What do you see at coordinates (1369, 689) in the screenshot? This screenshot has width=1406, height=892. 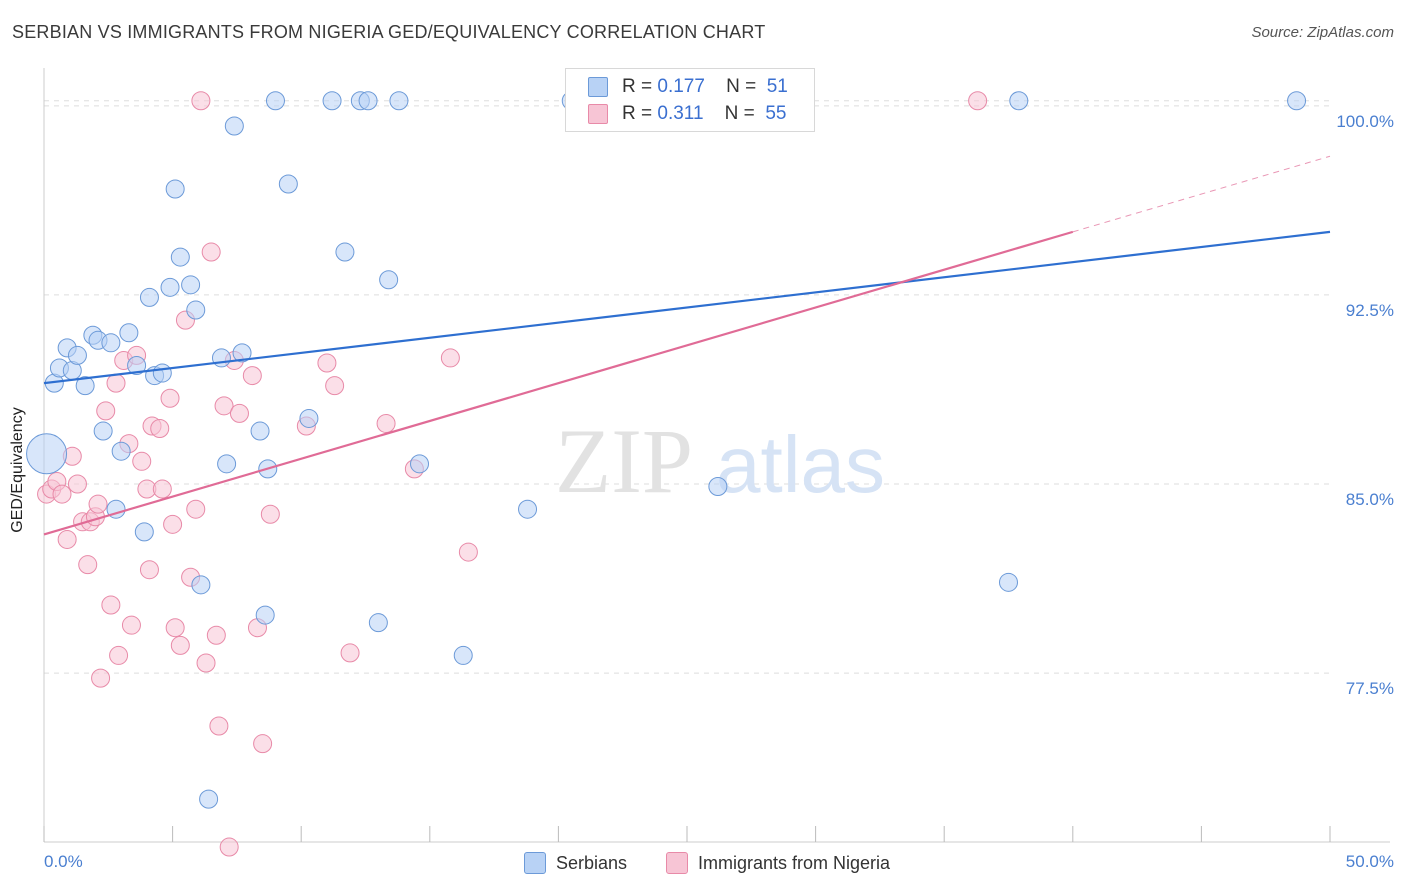 I see `y-tick-label-77.5: 77.5%` at bounding box center [1369, 689].